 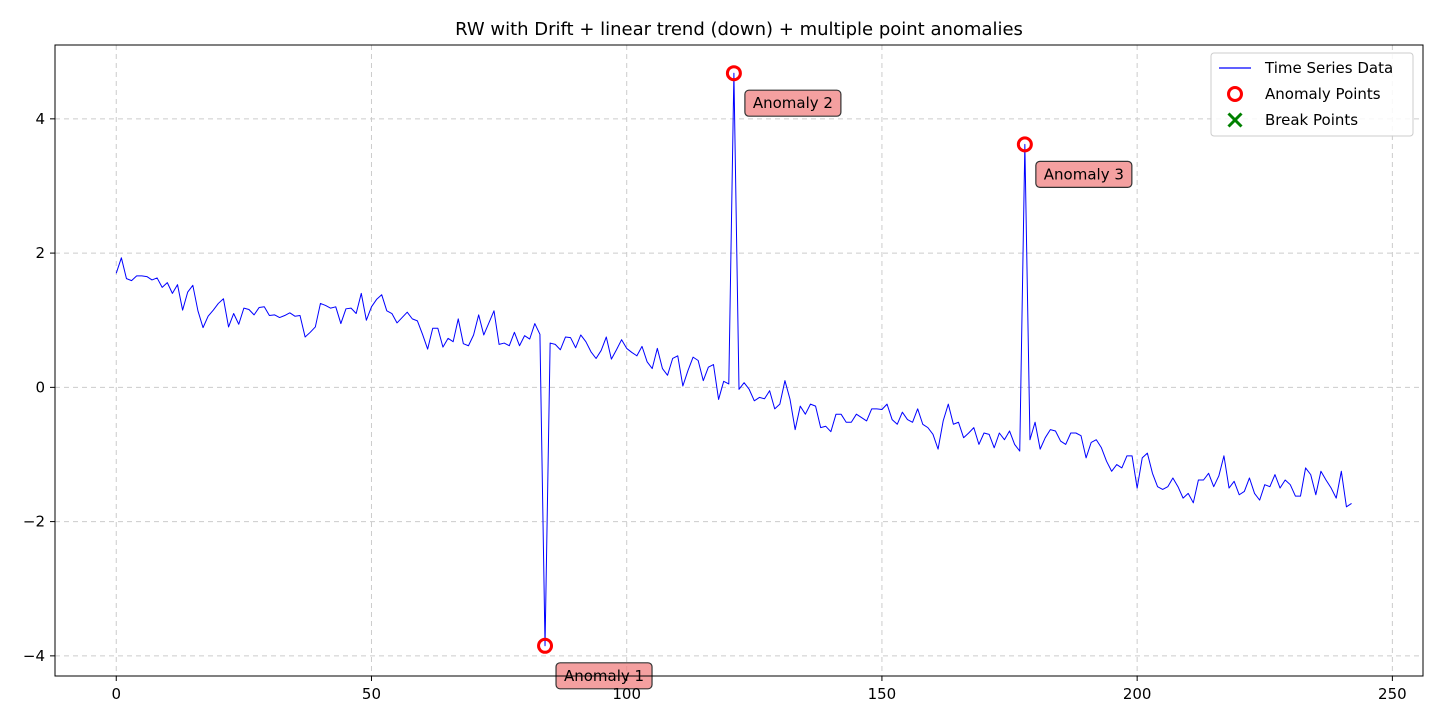 What do you see at coordinates (371, 694) in the screenshot?
I see `x-tick-label: 50` at bounding box center [371, 694].